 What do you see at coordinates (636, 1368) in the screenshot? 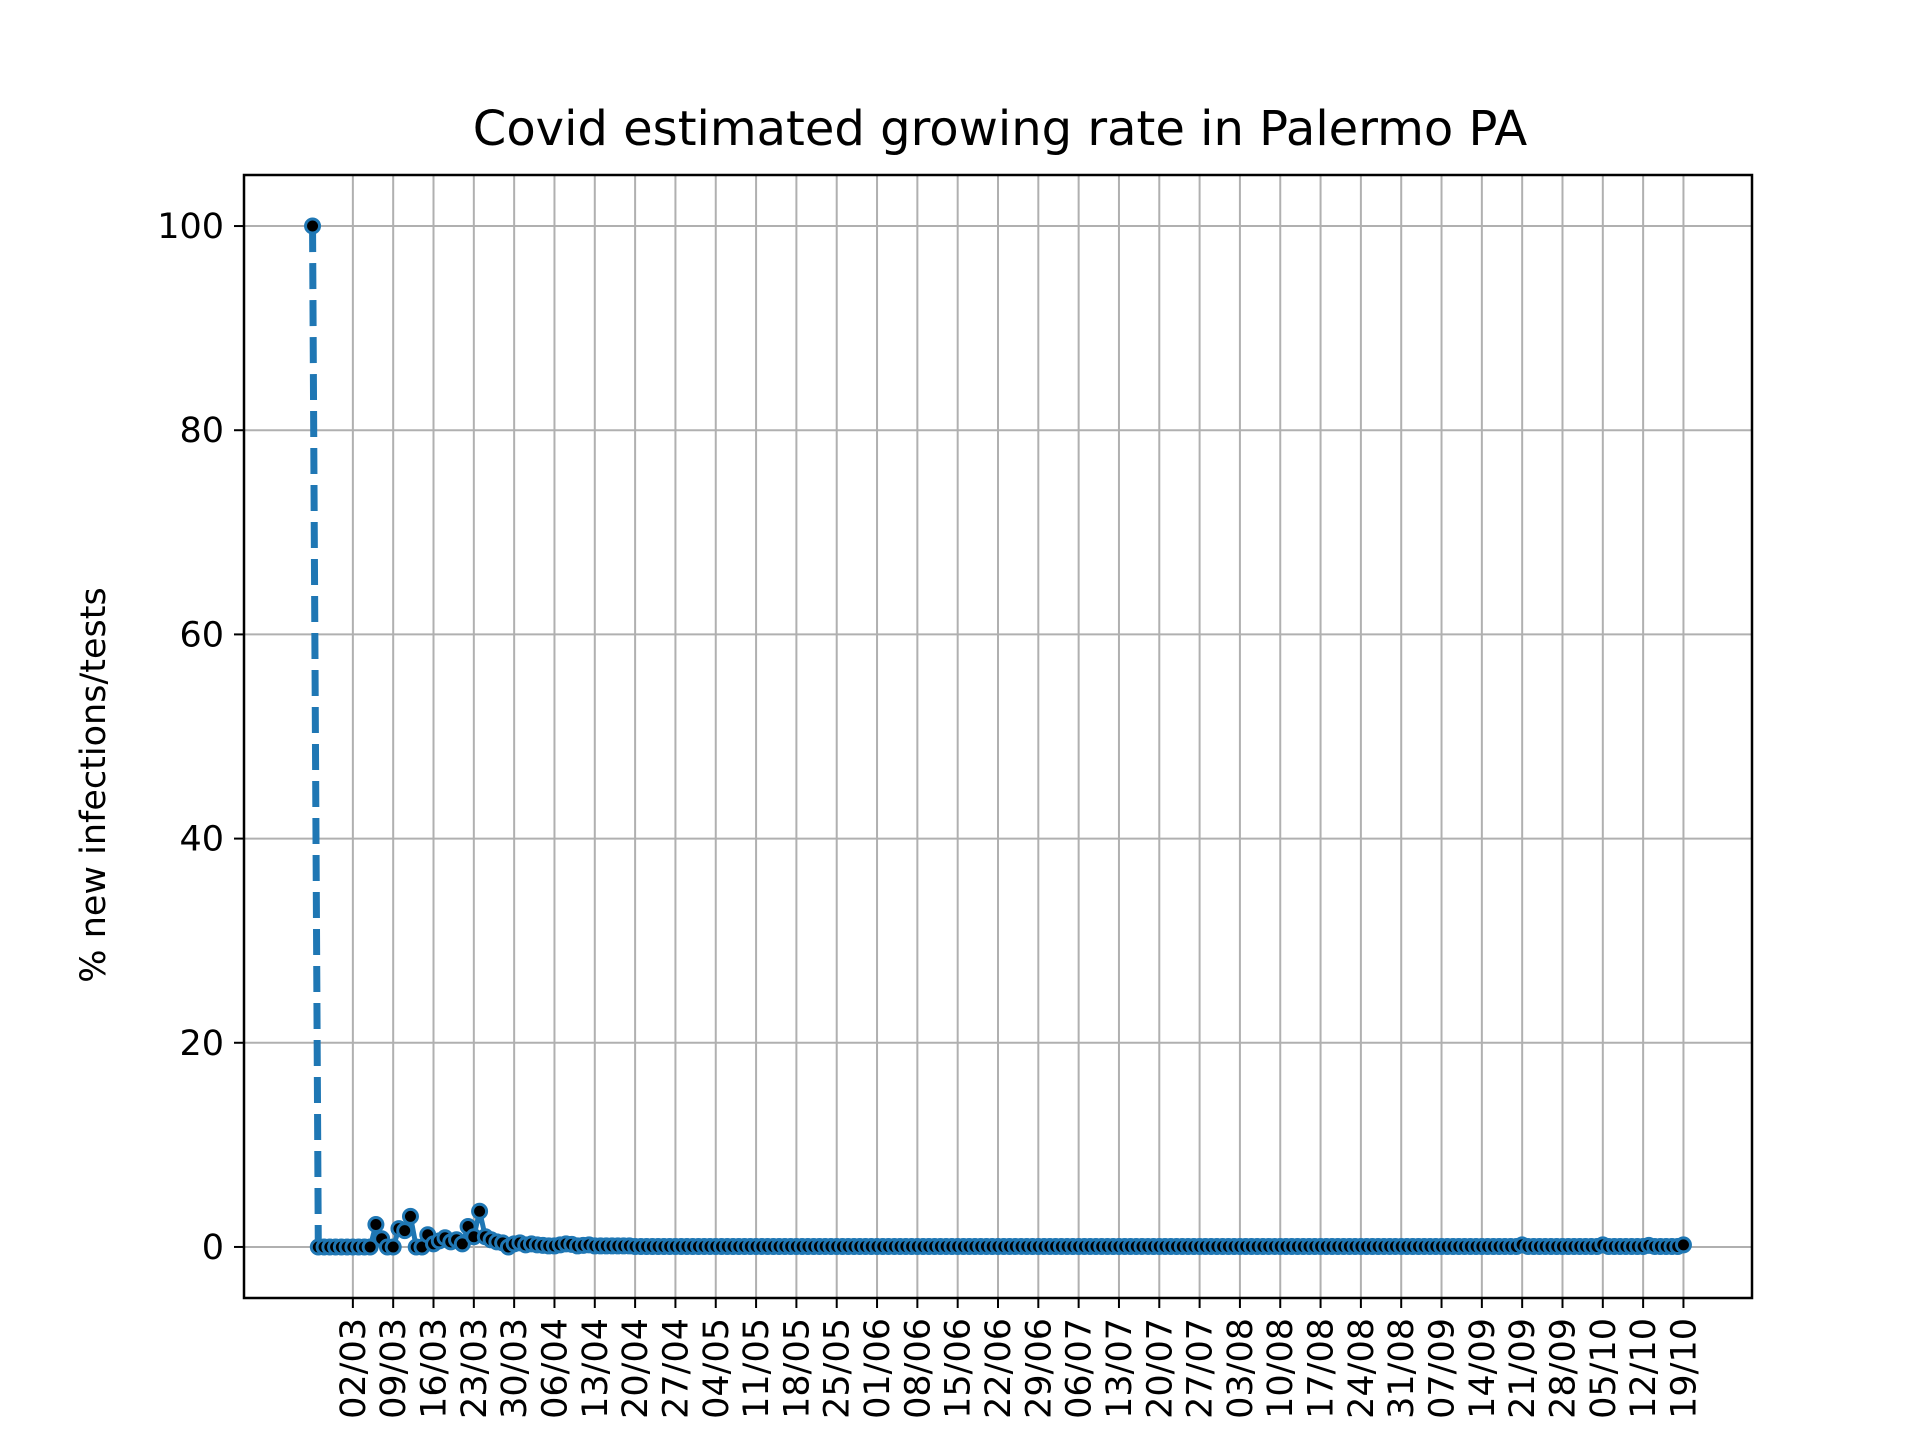
I see `x-tick-label: 20/04` at bounding box center [636, 1368].